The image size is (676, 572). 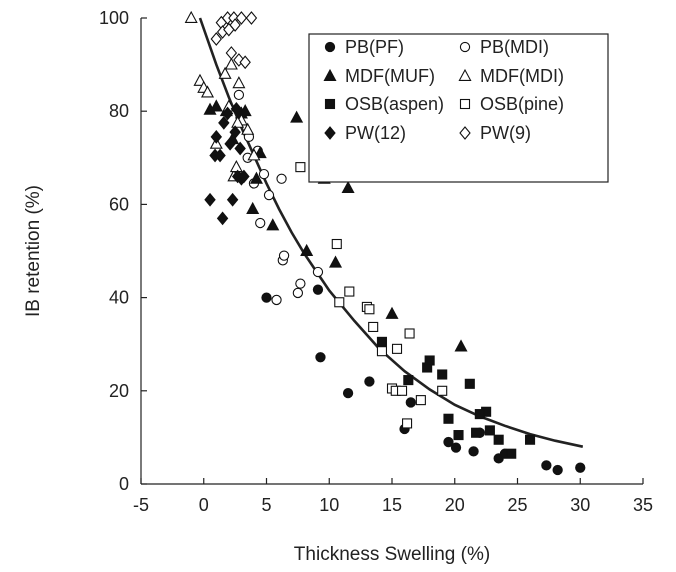 I want to click on y-tick-label: 0, so click(x=124, y=484).